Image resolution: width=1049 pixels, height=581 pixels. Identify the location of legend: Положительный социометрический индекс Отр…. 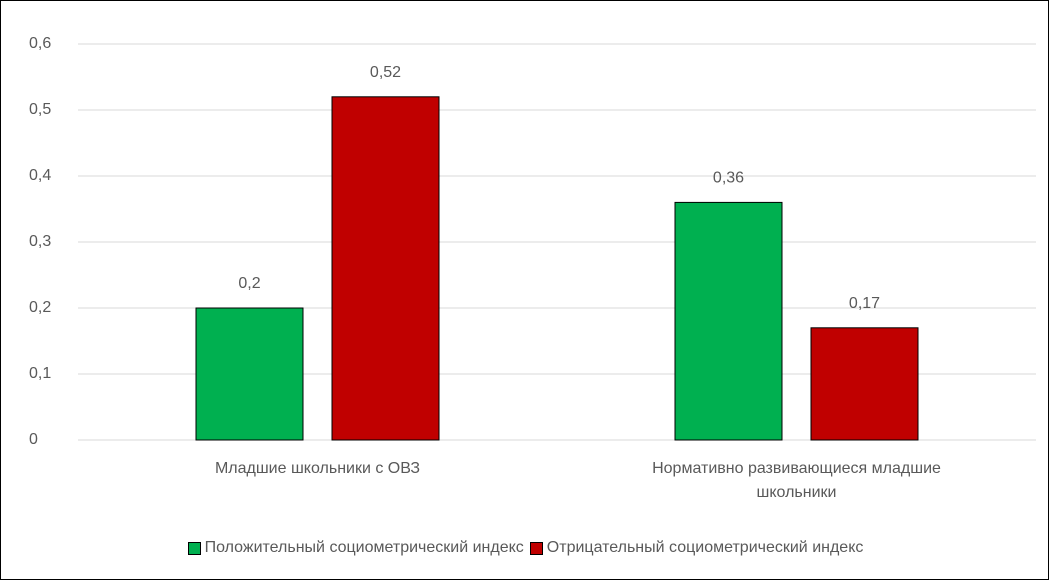
(525, 548).